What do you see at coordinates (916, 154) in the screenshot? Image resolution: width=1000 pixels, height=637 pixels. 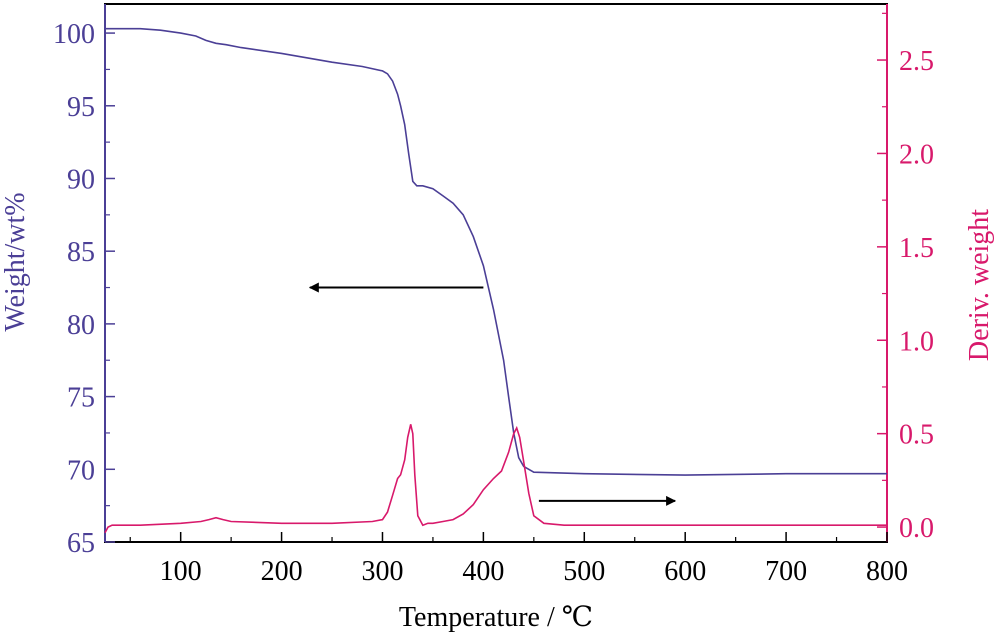 I see `right-y-tick-label: 2.0` at bounding box center [916, 154].